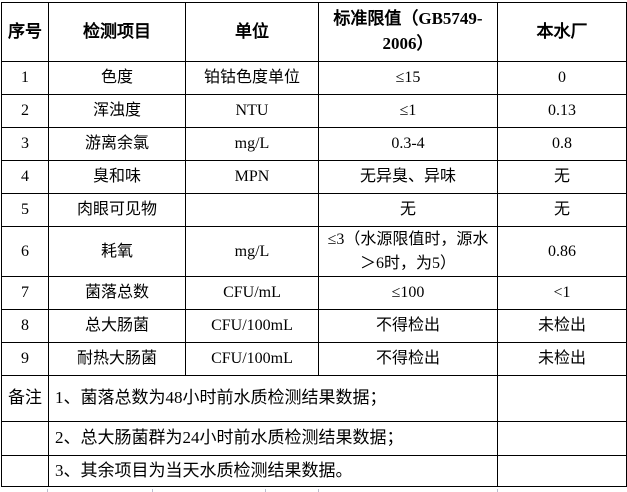 The width and height of the screenshot is (627, 492). I want to click on cell-value: 0.86, so click(562, 251).